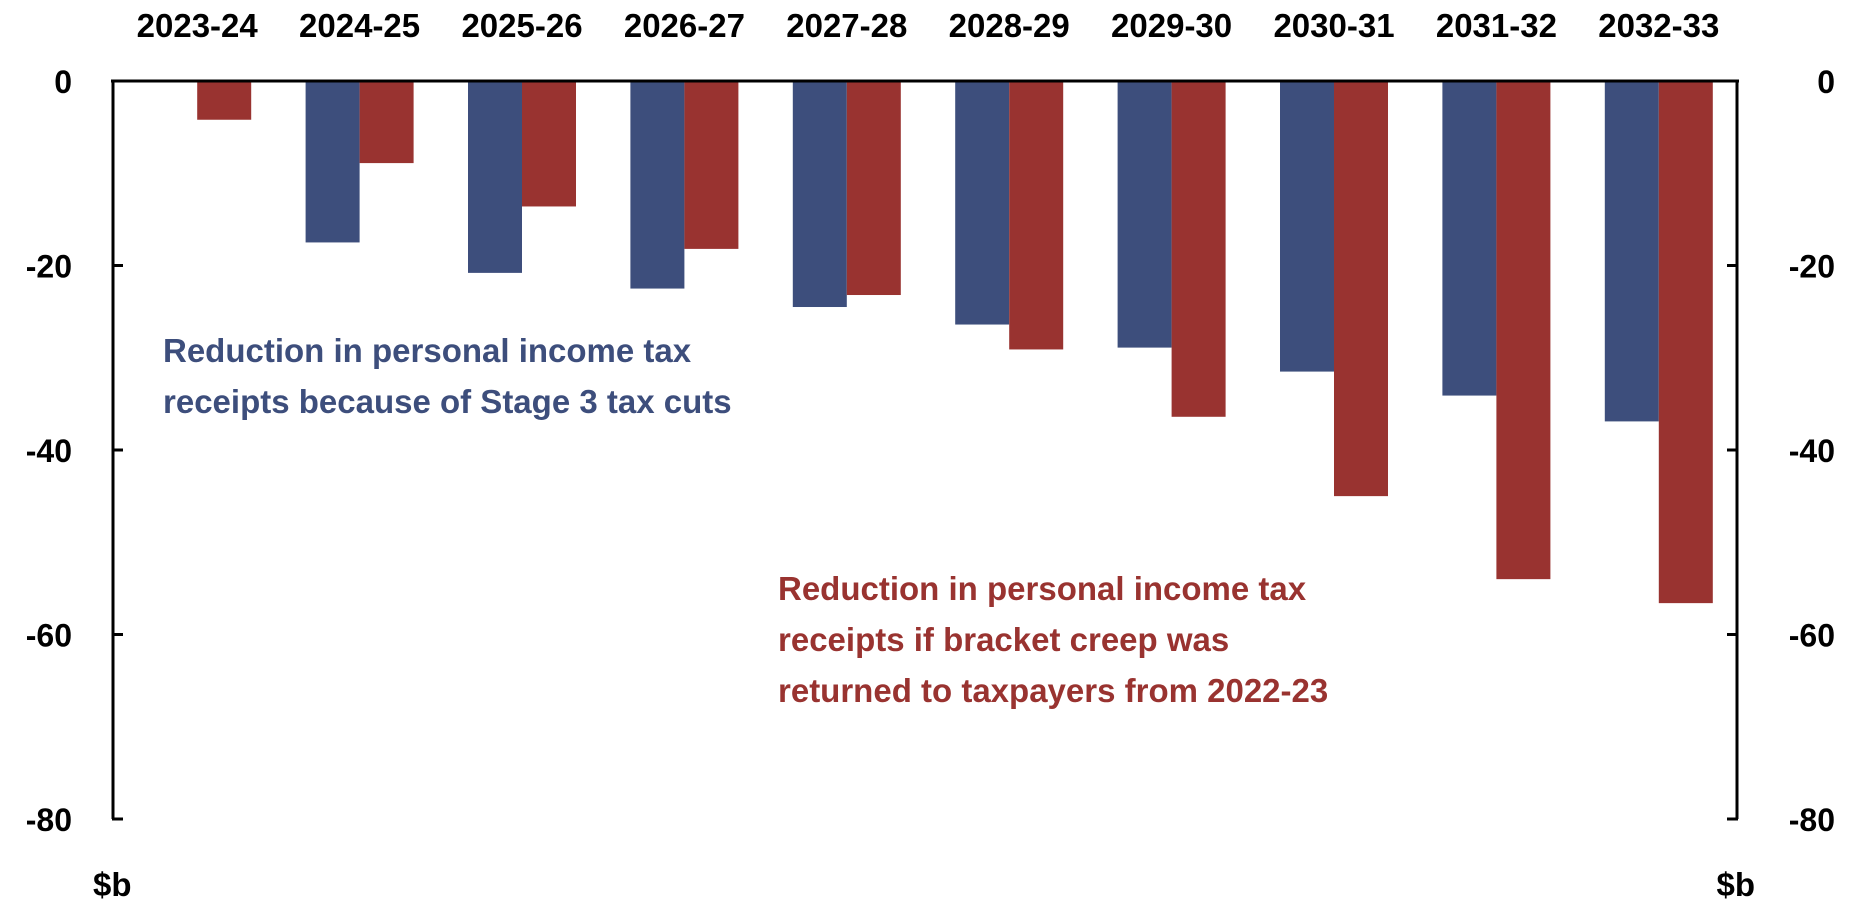 This screenshot has width=1850, height=902. What do you see at coordinates (1735, 884) in the screenshot?
I see `y-unit-right: $b` at bounding box center [1735, 884].